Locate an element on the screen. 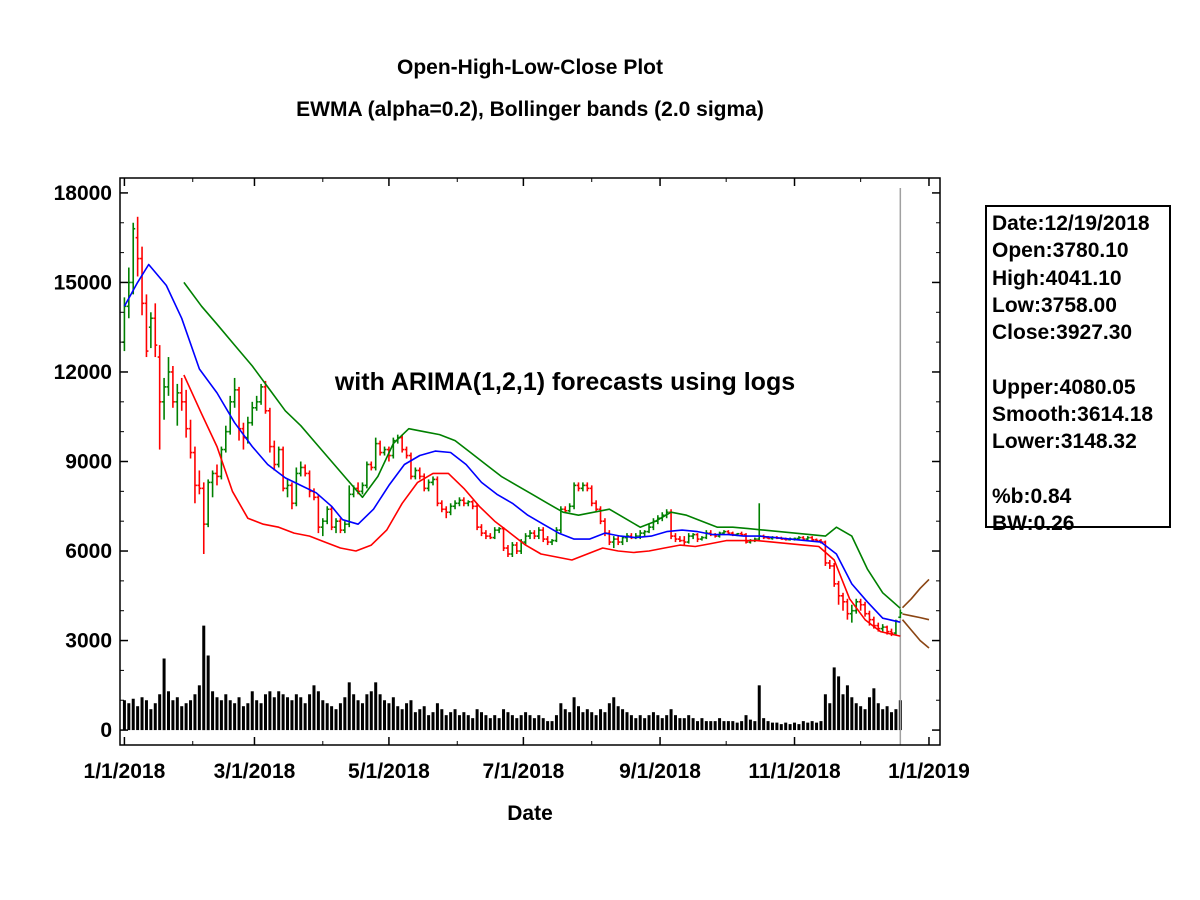 This screenshot has width=1200, height=900. y-tick-label: 0 is located at coordinates (106, 730).